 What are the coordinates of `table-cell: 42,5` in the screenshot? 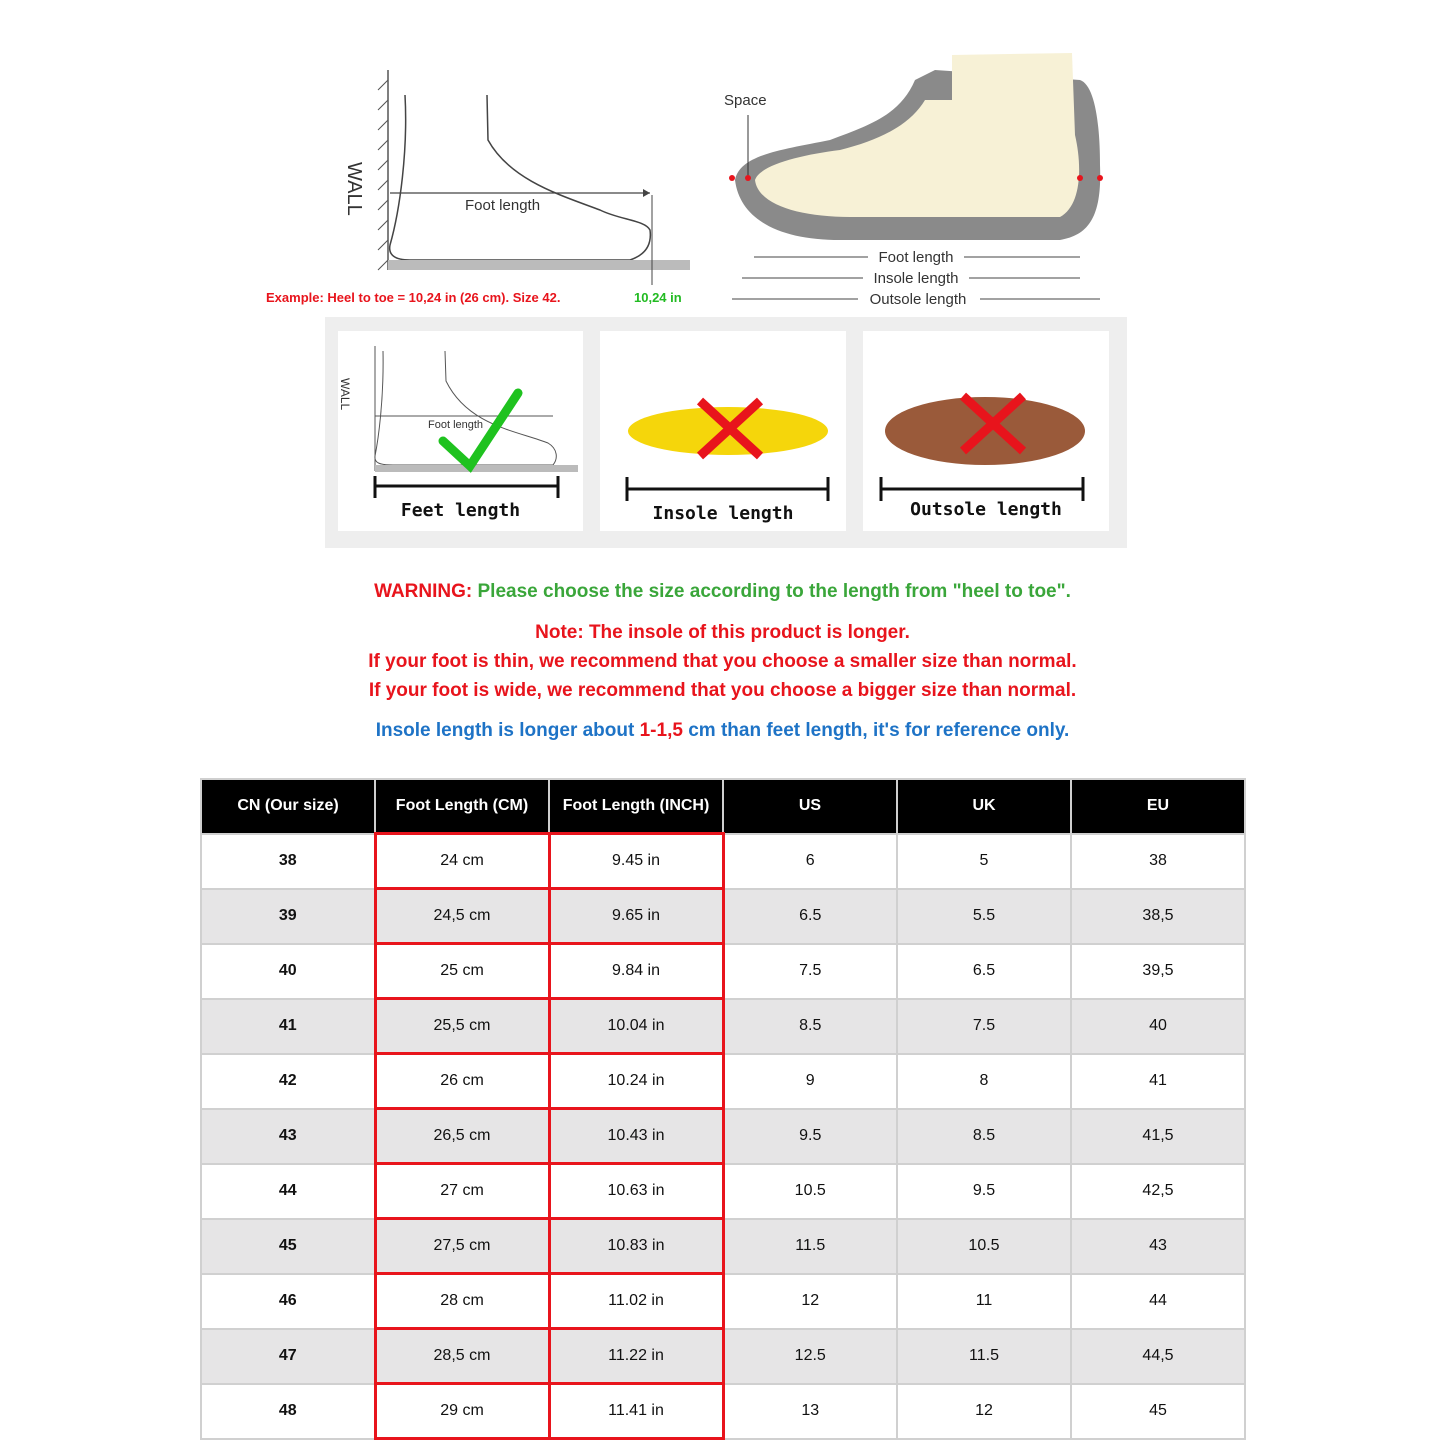 It's located at (1158, 1191).